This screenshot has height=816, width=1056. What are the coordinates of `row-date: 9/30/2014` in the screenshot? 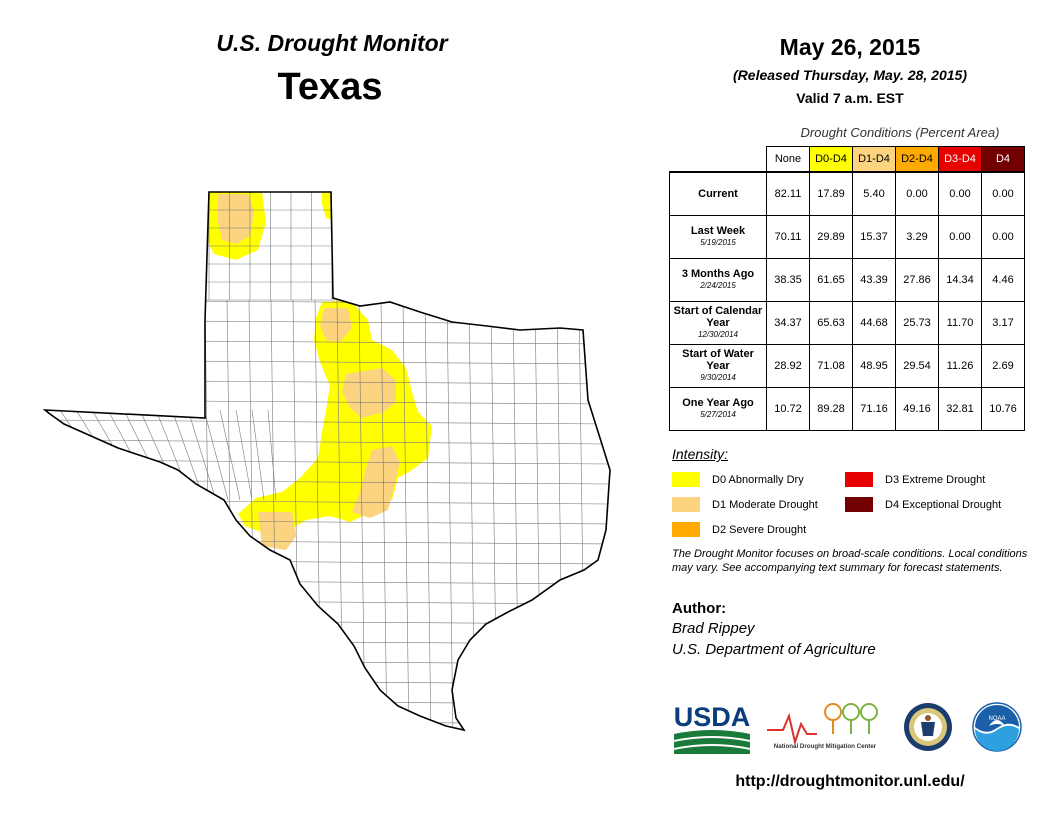 It's located at (718, 377).